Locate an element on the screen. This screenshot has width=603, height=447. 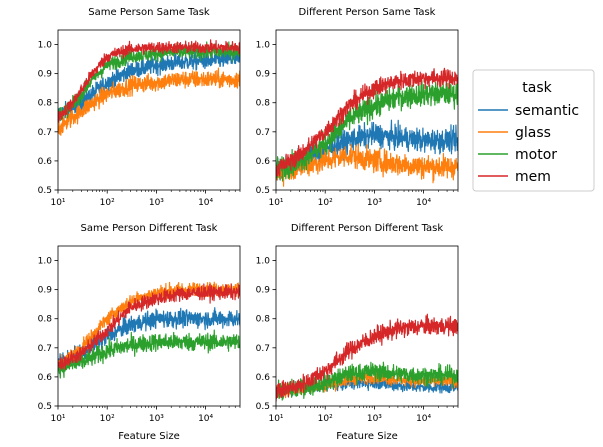
series-line-semantic is located at coordinates (149, 85).